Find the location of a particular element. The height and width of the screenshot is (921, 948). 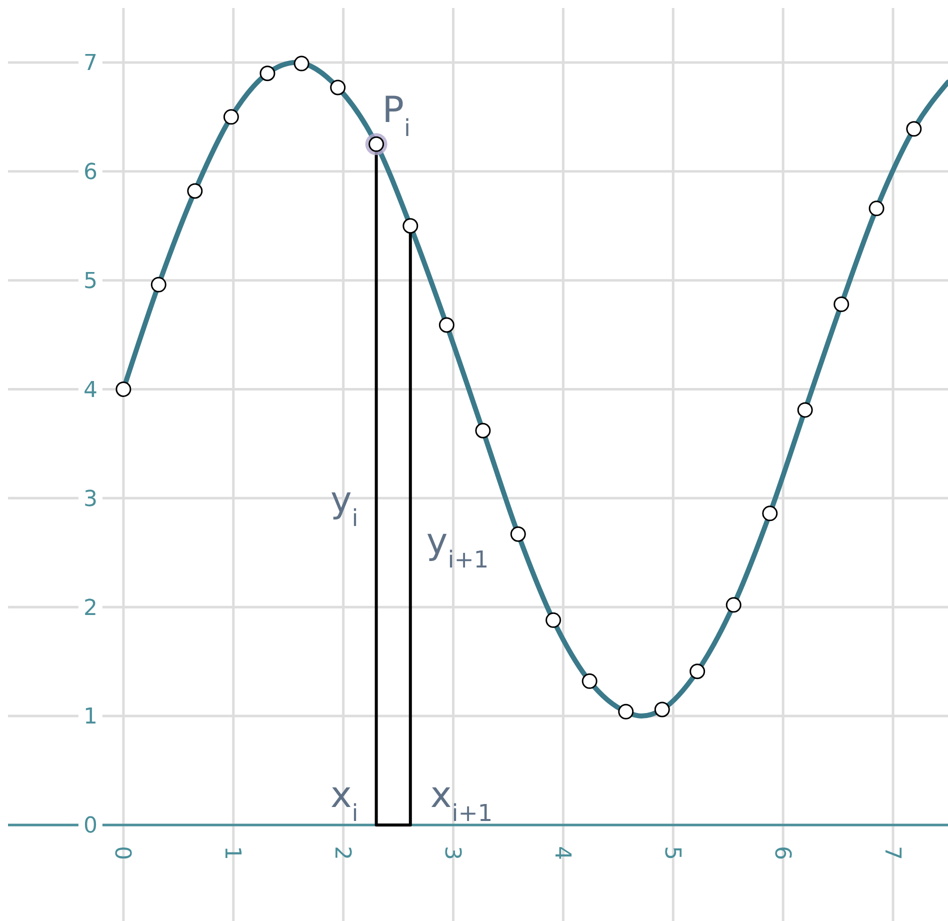

y-tick-label: 3 is located at coordinates (90, 499).